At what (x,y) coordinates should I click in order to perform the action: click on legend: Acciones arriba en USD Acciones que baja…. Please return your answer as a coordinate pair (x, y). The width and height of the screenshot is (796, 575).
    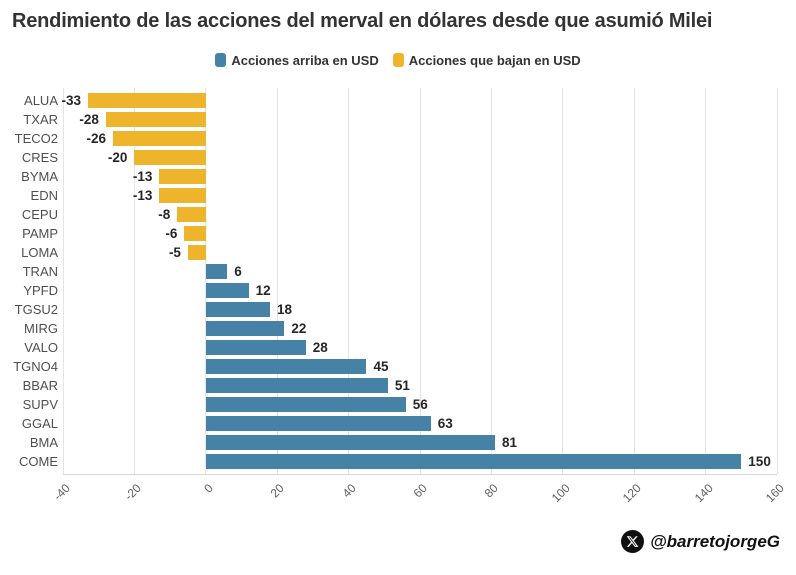
    Looking at the image, I should click on (398, 60).